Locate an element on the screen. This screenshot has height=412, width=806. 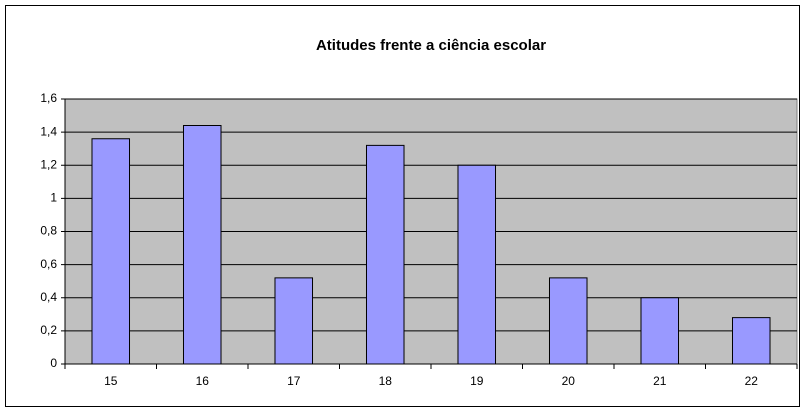
y-tick-label: 0 is located at coordinates (53, 363).